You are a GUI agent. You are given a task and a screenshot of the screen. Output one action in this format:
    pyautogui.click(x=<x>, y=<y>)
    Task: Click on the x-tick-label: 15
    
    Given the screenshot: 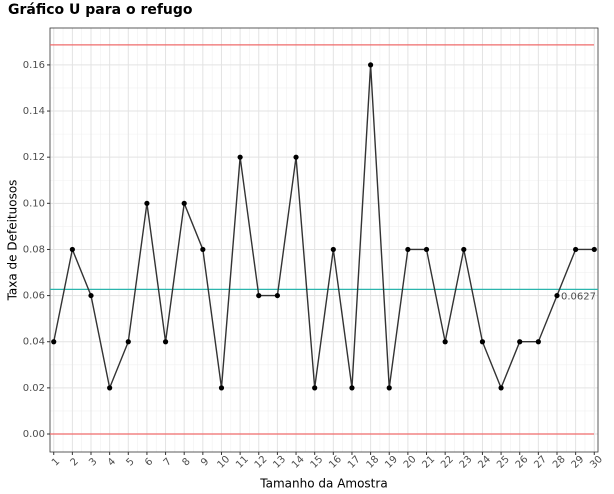 What is the action you would take?
    pyautogui.click(x=317, y=462)
    